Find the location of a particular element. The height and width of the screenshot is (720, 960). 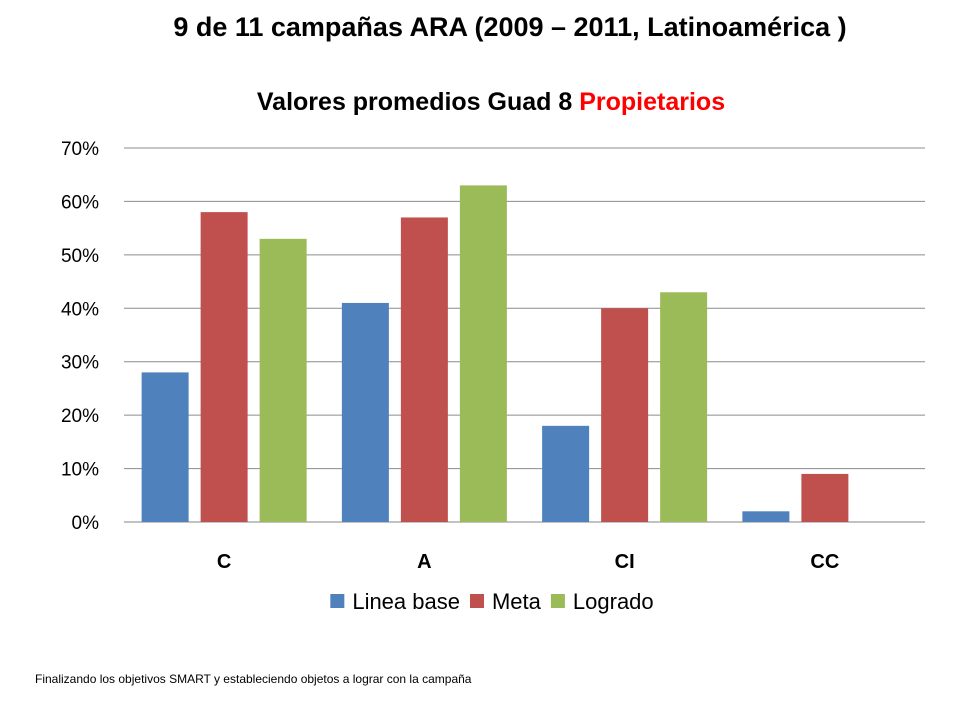

y-tick-label: 40% is located at coordinates (80, 309).